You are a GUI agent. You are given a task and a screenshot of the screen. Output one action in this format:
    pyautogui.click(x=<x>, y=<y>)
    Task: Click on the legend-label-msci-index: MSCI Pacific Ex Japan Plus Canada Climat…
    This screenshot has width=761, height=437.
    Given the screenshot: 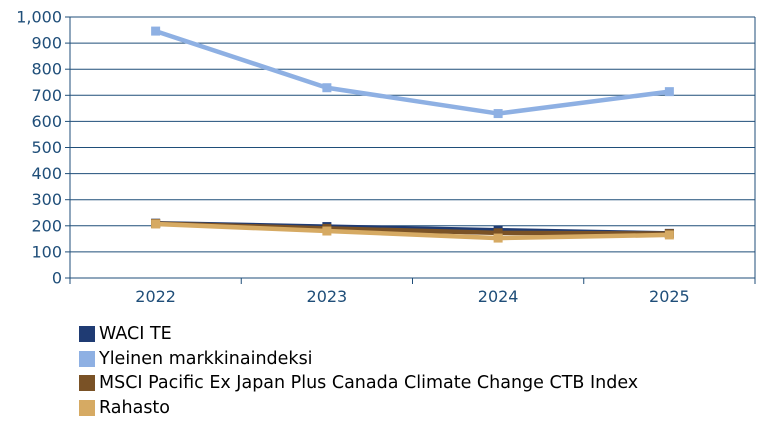 What is the action you would take?
    pyautogui.click(x=369, y=383)
    